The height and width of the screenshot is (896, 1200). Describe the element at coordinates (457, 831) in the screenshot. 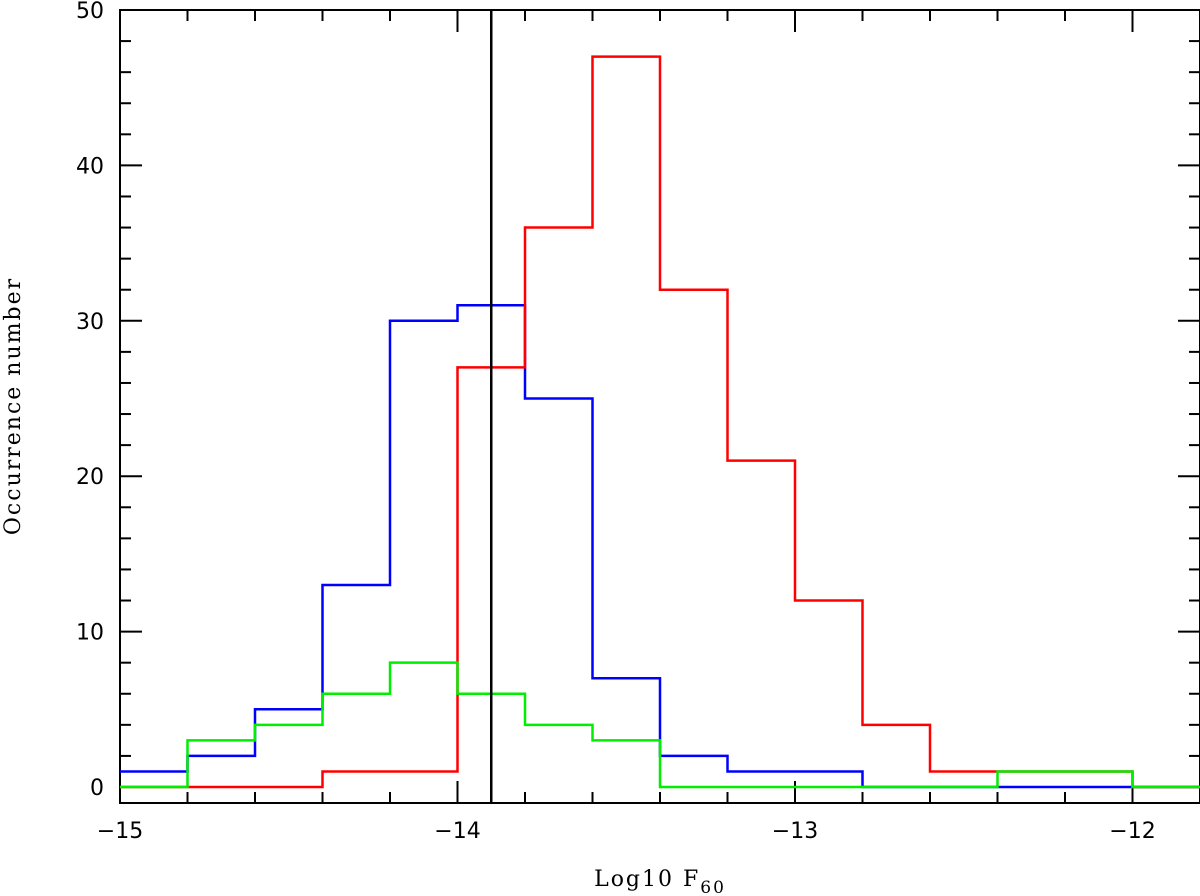

I see `x-tick-label: −14` at that location.